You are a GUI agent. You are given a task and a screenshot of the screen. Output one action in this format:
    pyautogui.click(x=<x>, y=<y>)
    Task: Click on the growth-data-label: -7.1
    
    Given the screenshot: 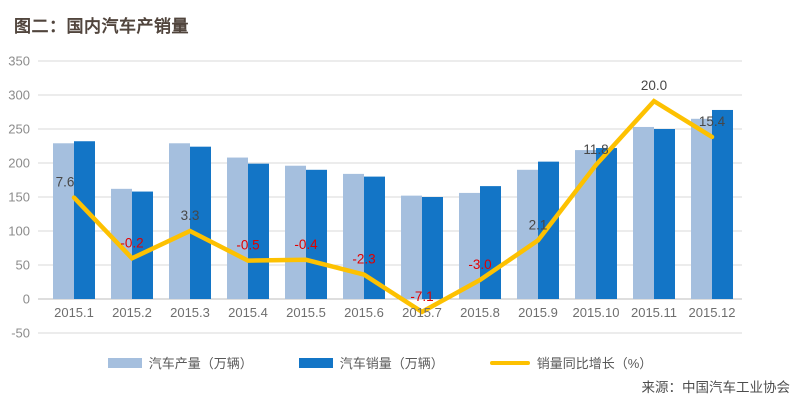 What is the action you would take?
    pyautogui.click(x=421, y=296)
    